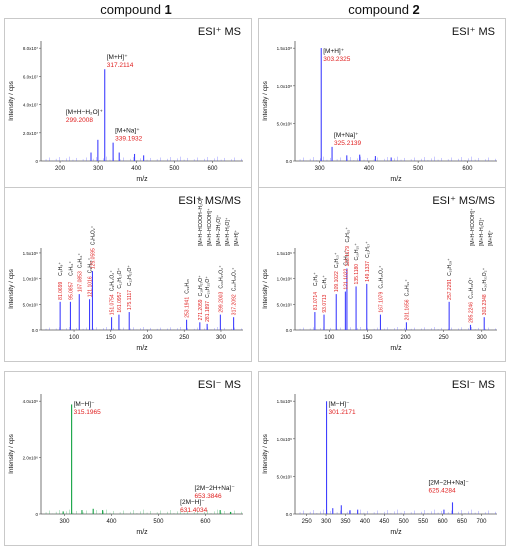  What do you see at coordinates (221, 302) in the screenshot?
I see `peak-mz-label: 299.2003` at bounding box center [221, 302].